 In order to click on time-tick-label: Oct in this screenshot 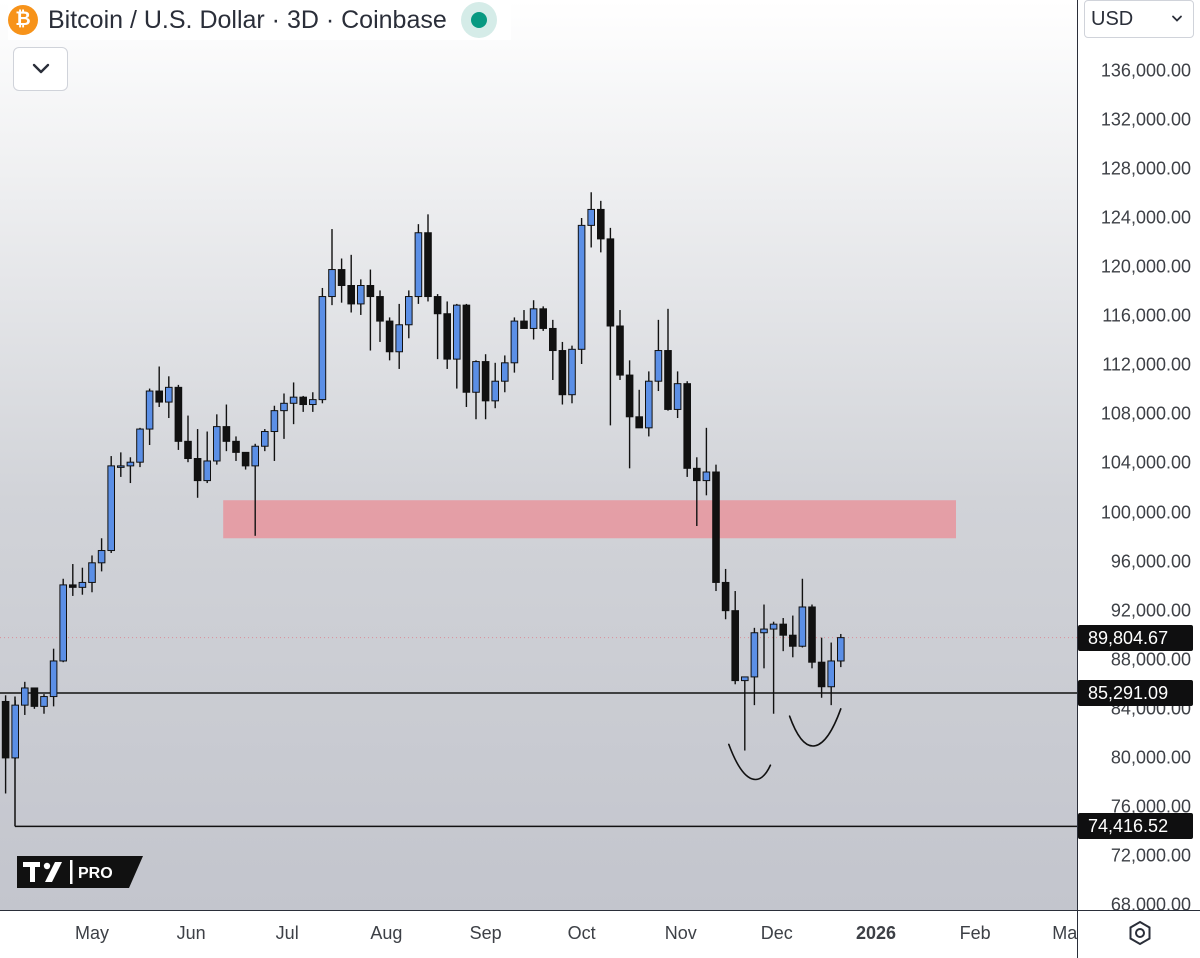, I will do `click(581, 933)`.